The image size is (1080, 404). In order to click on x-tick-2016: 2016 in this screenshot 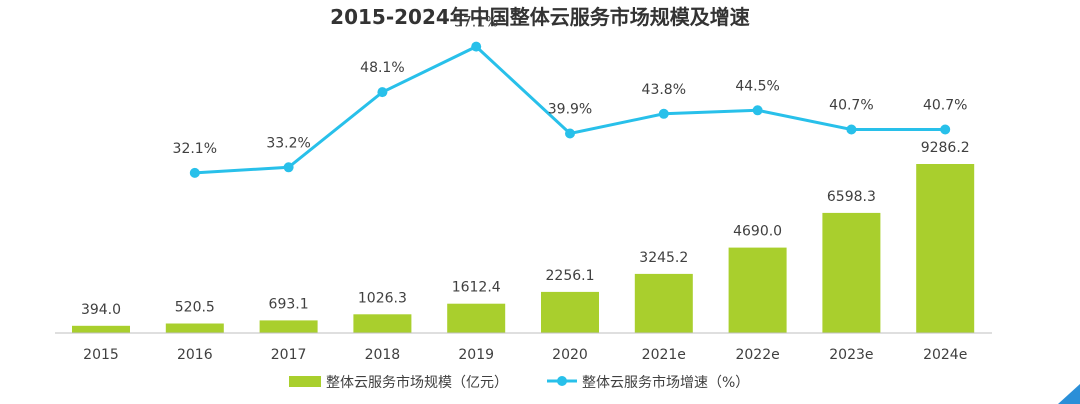, I will do `click(195, 355)`.